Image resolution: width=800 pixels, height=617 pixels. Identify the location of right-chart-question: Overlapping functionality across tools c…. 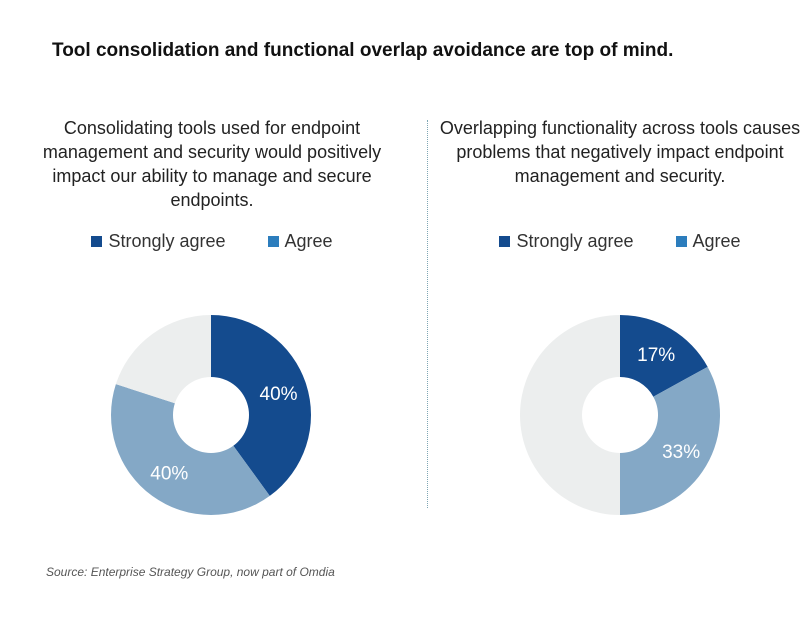
(619, 152).